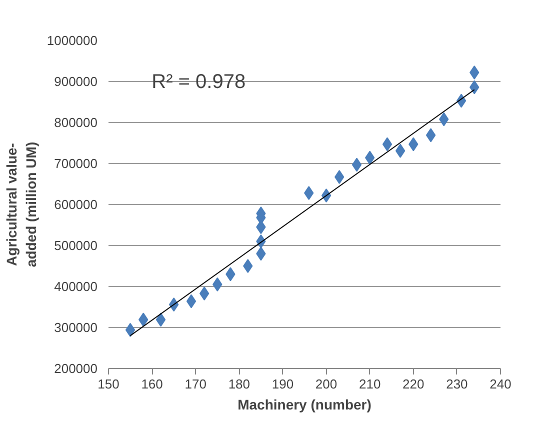  What do you see at coordinates (76, 245) in the screenshot?
I see `y-tick-label: 500000` at bounding box center [76, 245].